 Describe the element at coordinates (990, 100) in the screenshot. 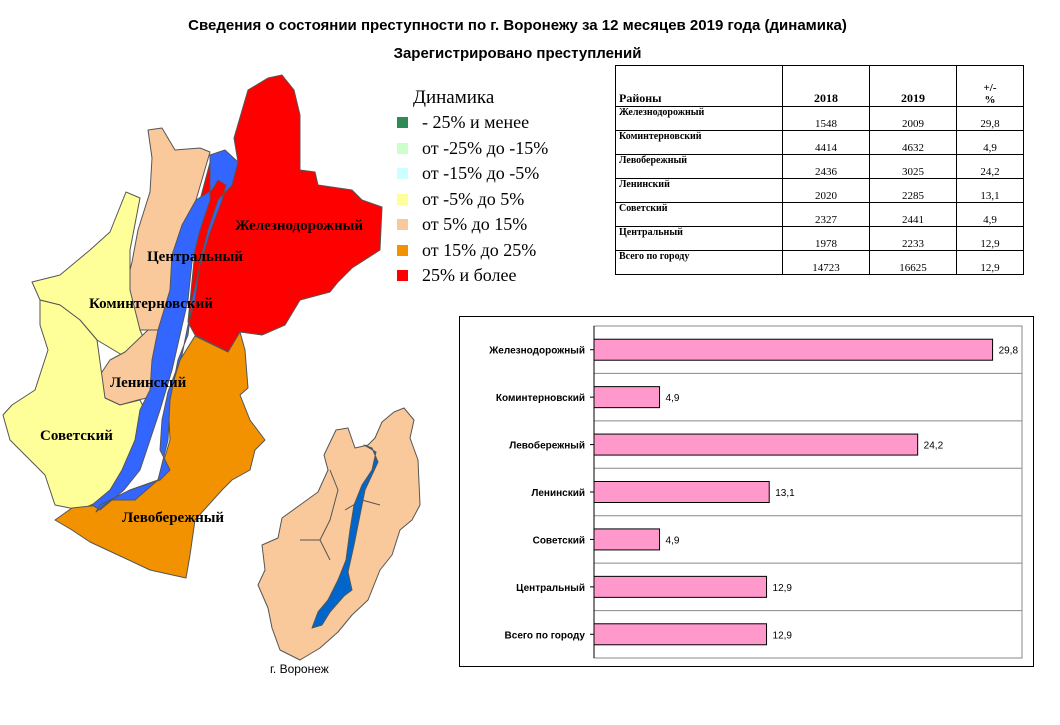

I see `header-change-bottom: %` at that location.